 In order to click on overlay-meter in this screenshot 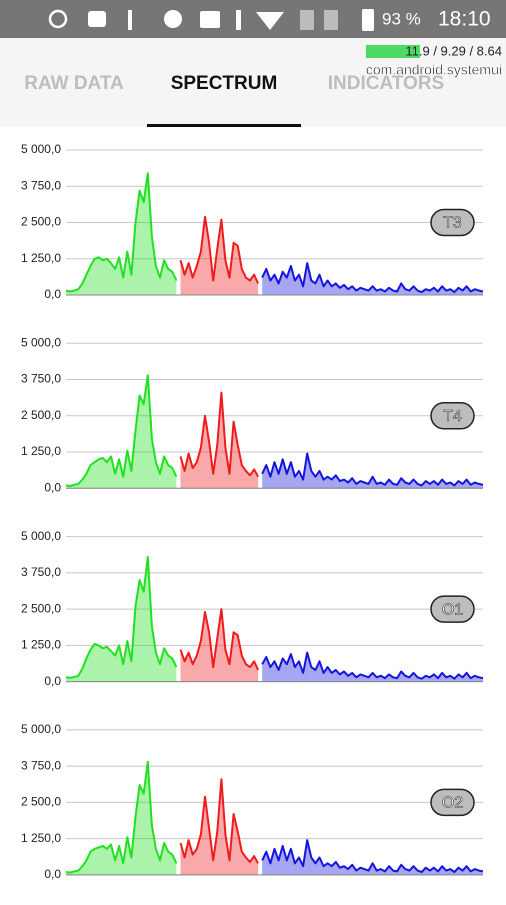, I will do `click(393, 51)`.